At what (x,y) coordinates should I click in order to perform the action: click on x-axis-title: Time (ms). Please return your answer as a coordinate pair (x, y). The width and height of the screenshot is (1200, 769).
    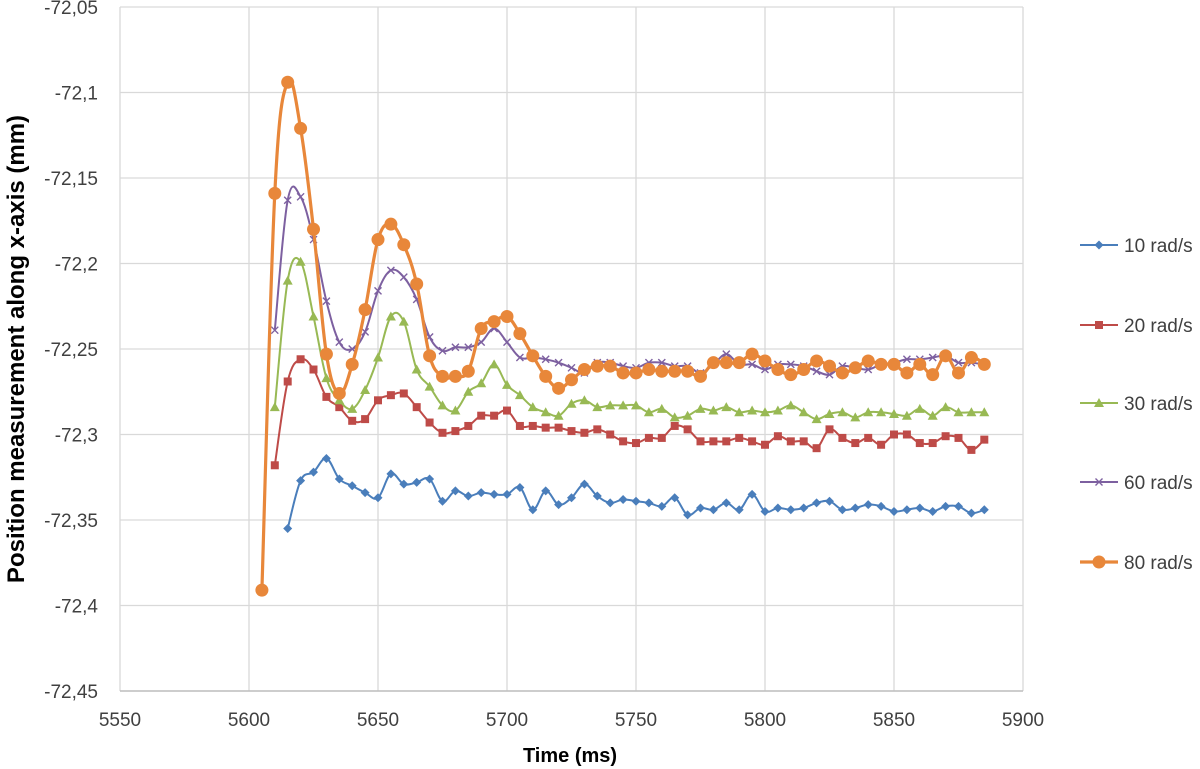
    Looking at the image, I should click on (570, 756).